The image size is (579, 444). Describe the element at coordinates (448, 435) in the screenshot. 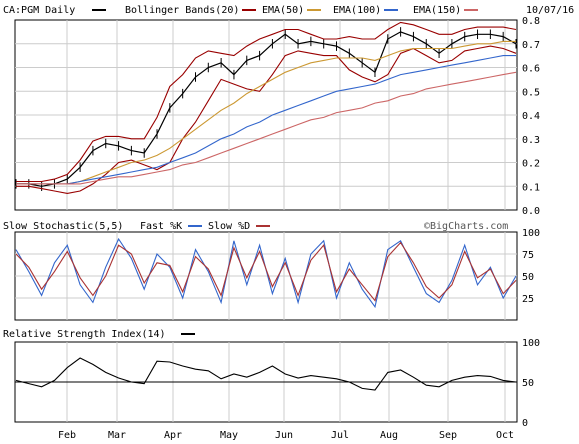

I see `month-label: Sep` at that location.